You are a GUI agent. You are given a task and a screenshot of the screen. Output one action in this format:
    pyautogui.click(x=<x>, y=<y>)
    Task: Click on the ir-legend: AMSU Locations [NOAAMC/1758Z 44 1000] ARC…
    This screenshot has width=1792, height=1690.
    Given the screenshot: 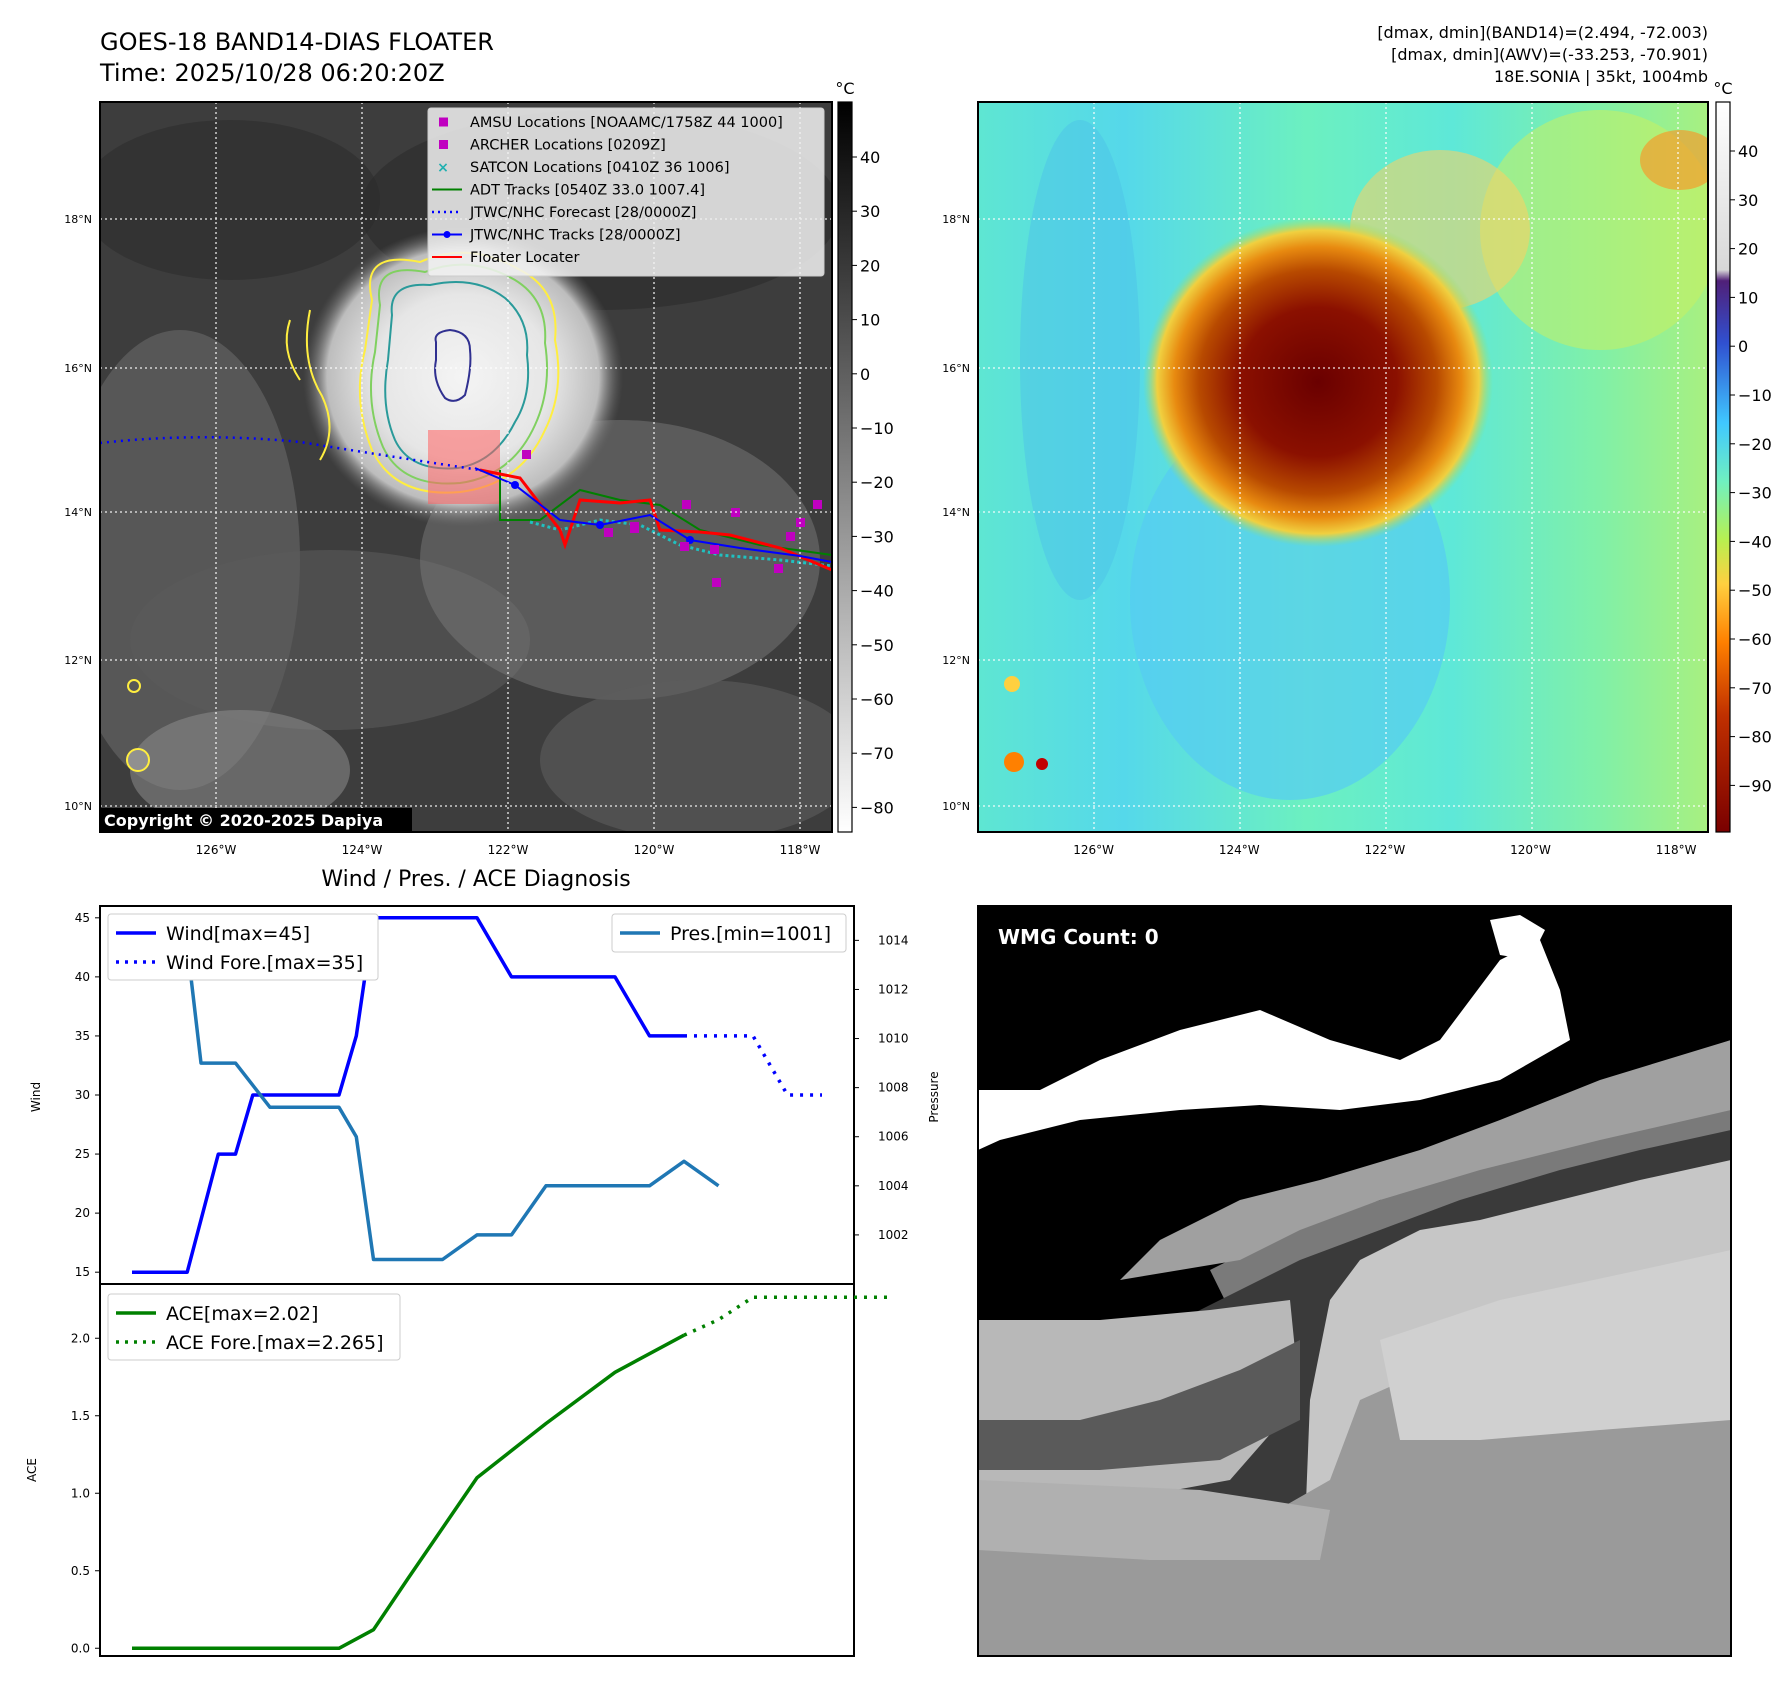 What is the action you would take?
    pyautogui.click(x=626, y=192)
    